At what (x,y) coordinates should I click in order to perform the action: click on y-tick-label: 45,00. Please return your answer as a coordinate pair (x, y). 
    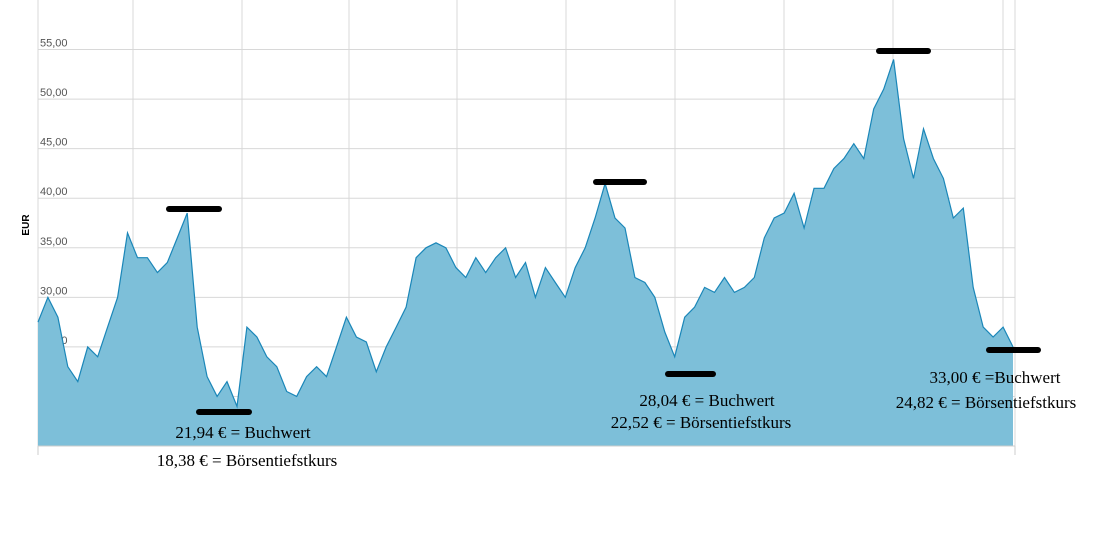
    Looking at the image, I should click on (54, 143).